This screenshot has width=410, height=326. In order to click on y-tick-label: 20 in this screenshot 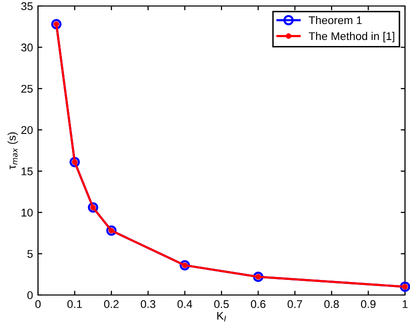, I will do `click(27, 130)`.